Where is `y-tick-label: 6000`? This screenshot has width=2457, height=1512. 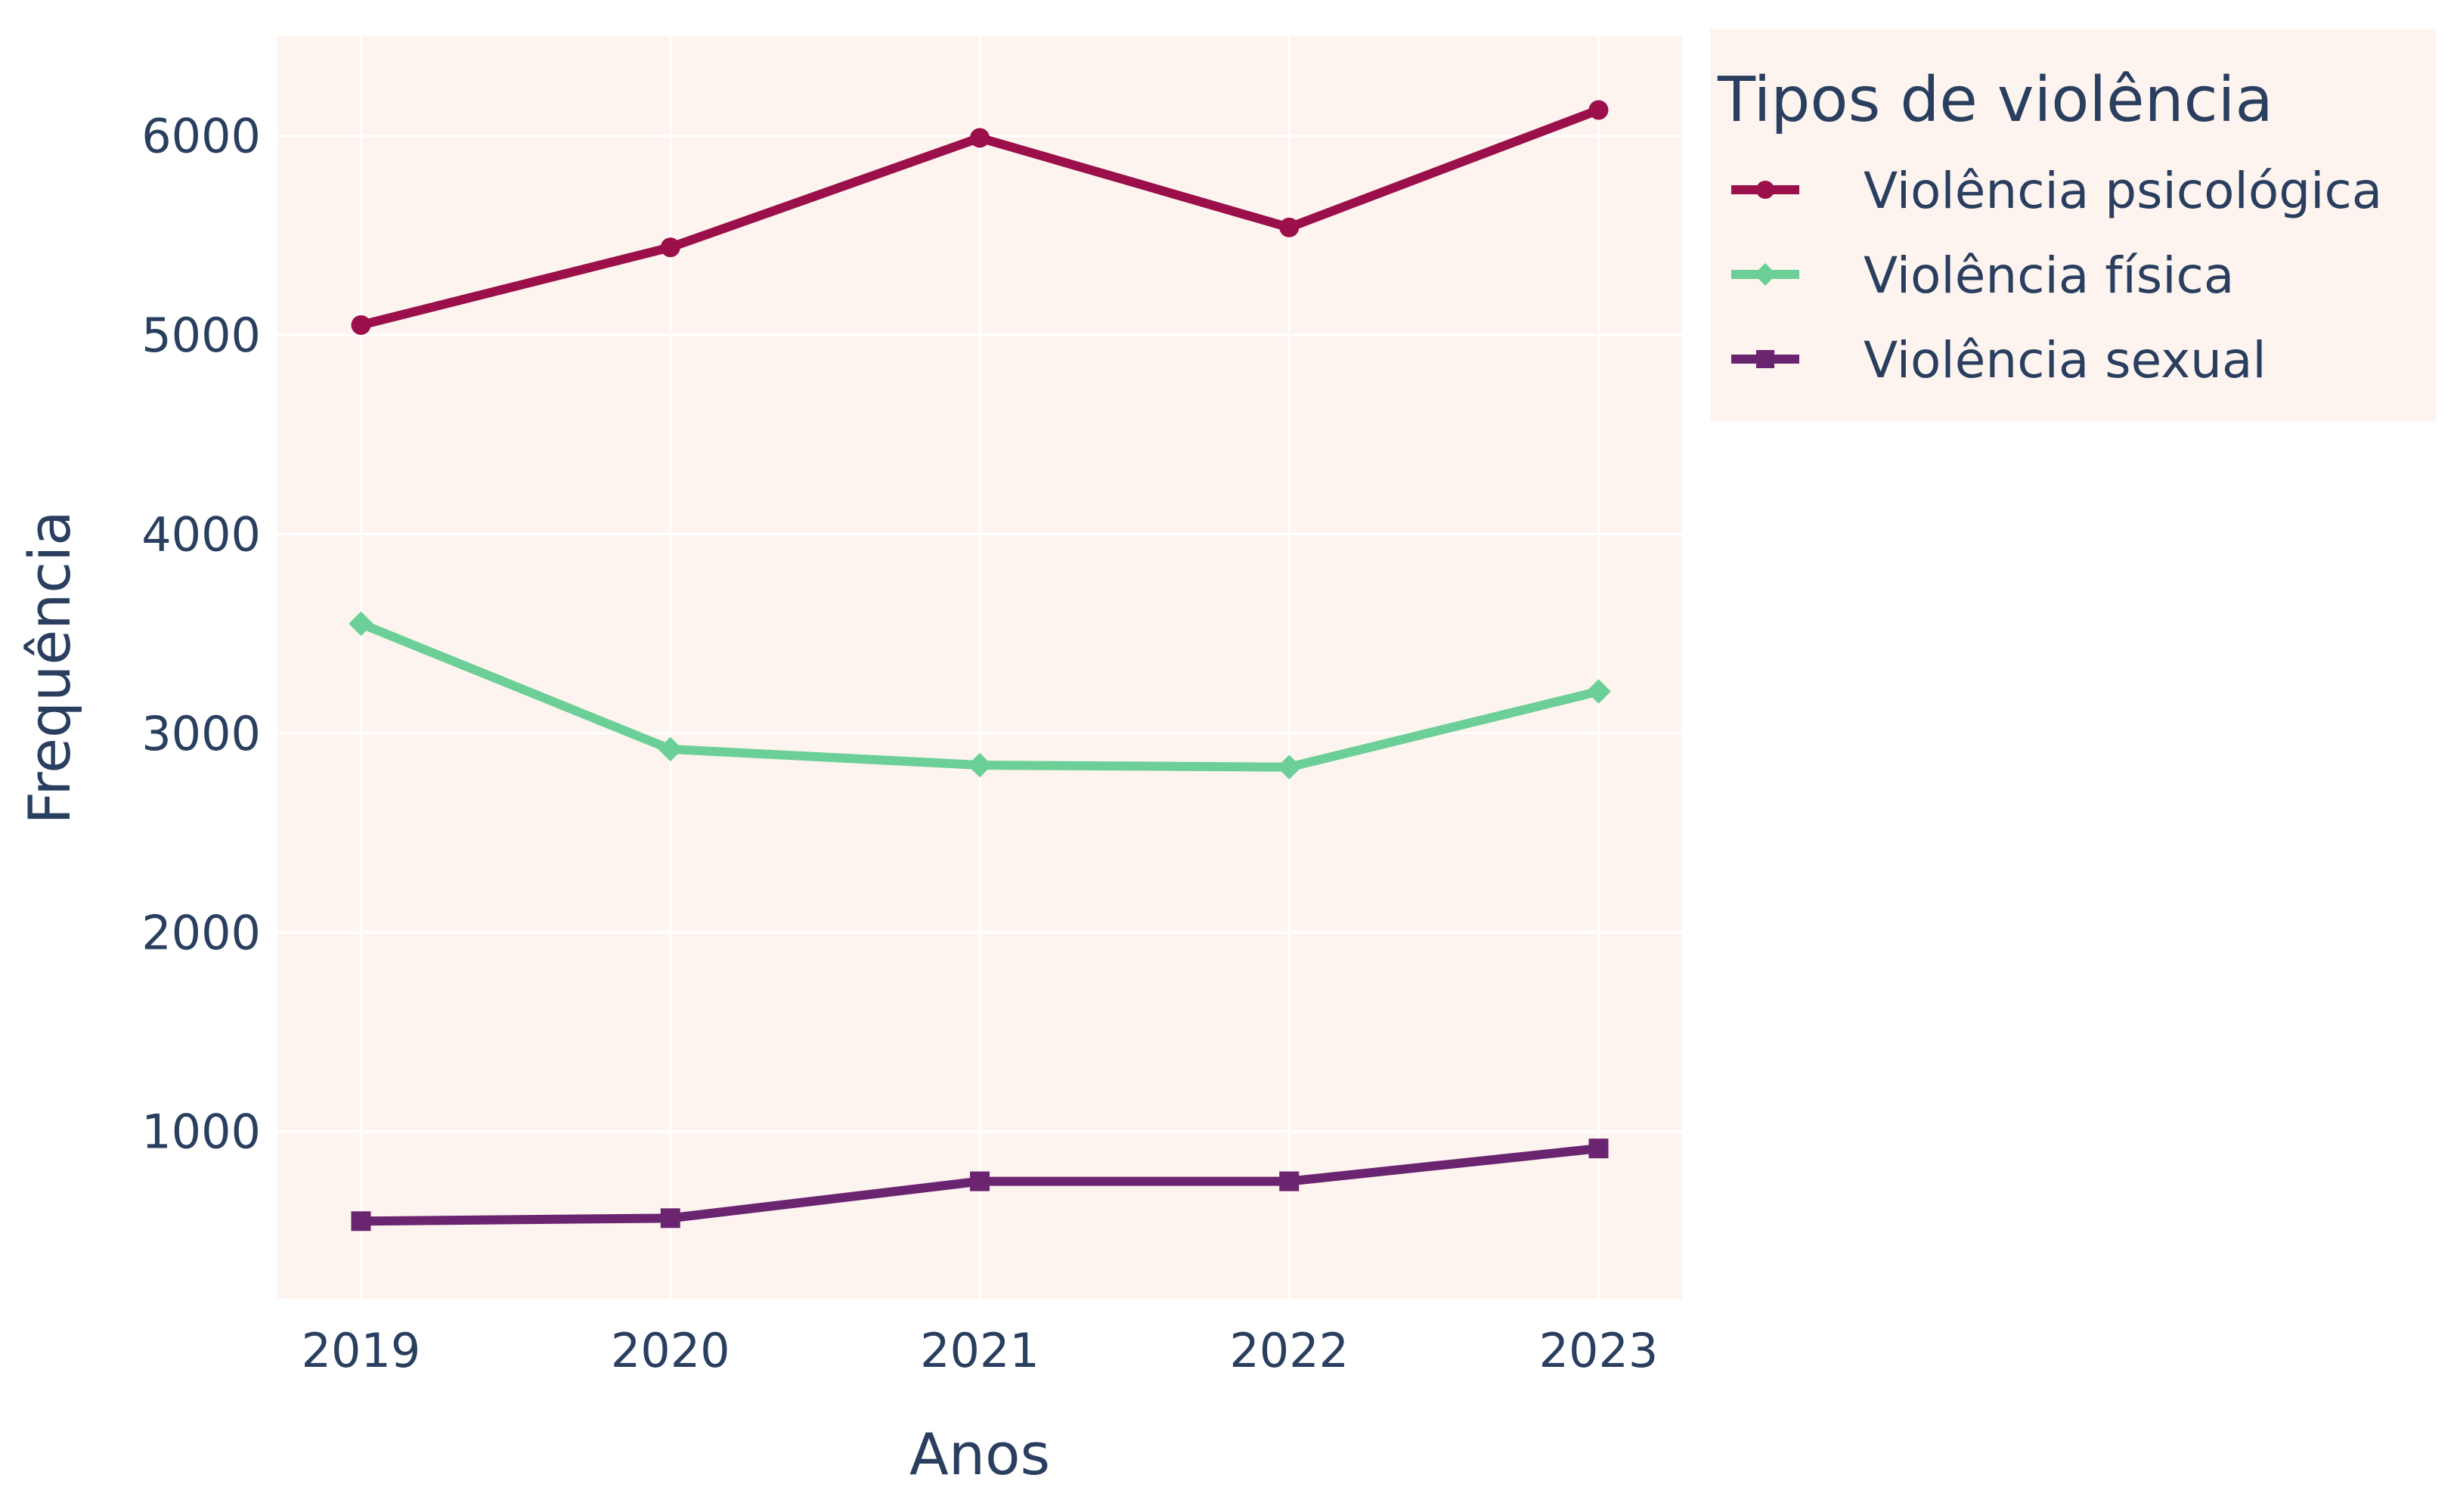 y-tick-label: 6000 is located at coordinates (201, 136).